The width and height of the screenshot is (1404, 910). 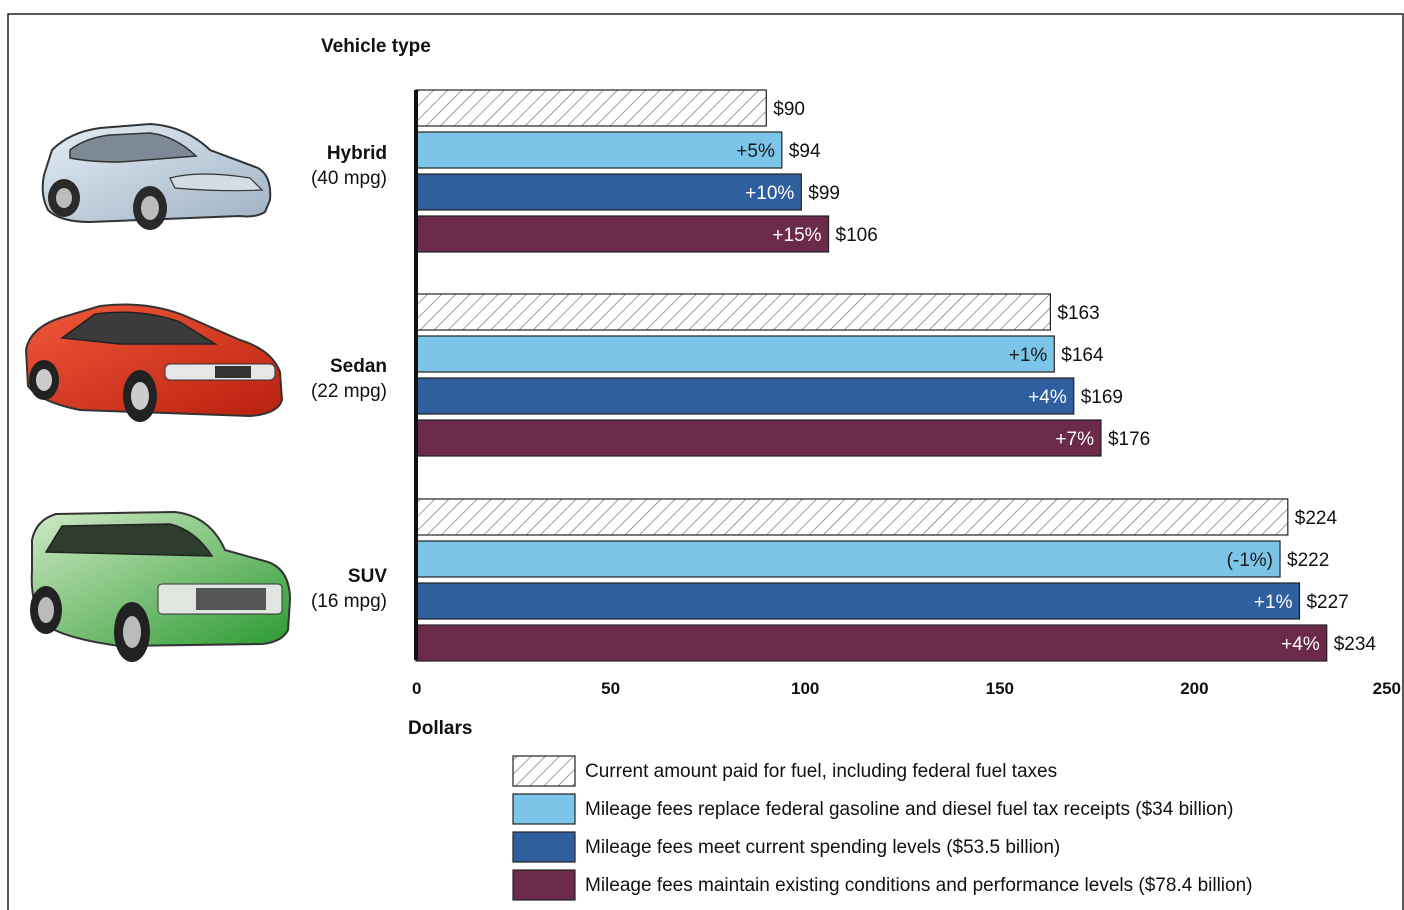 I want to click on pct-label-hybrid-series-2: +5%, so click(x=755, y=151).